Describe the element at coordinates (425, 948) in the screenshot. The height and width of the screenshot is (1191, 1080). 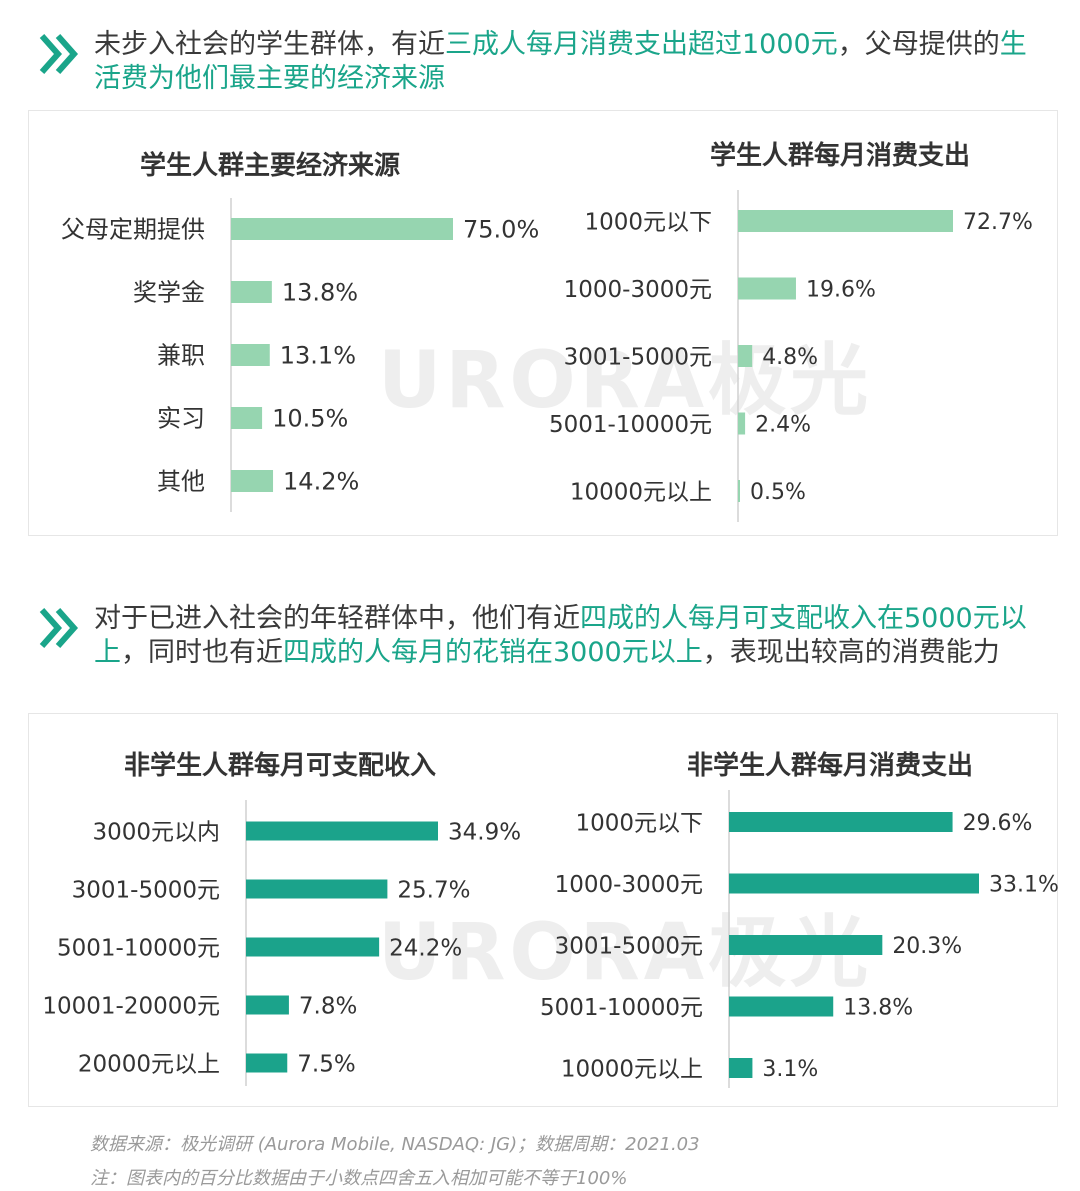
I see `chart-value-label: 24.2%` at that location.